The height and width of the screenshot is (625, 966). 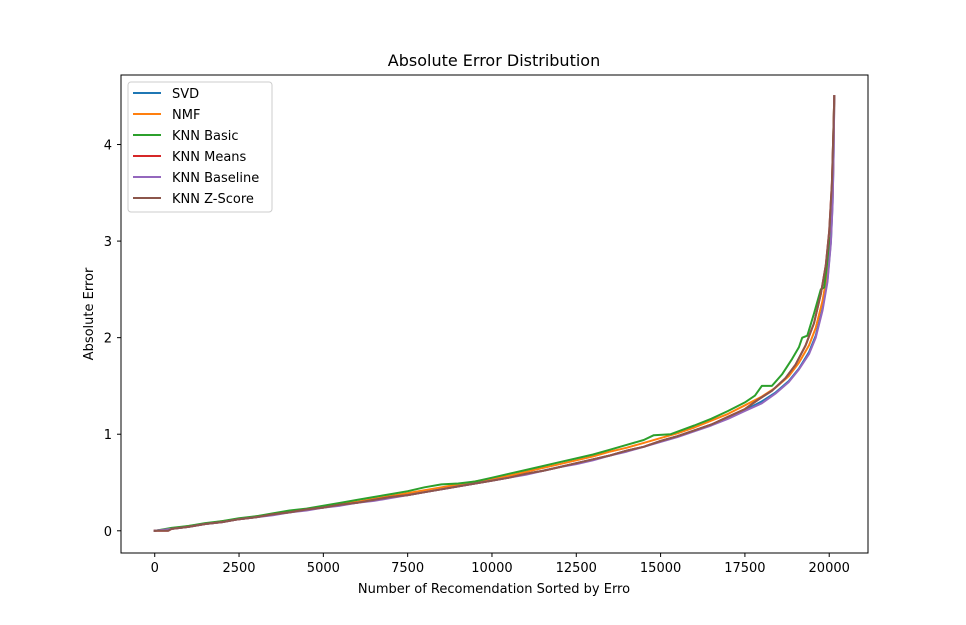 I want to click on x-tick-label: 2500, so click(x=238, y=568).